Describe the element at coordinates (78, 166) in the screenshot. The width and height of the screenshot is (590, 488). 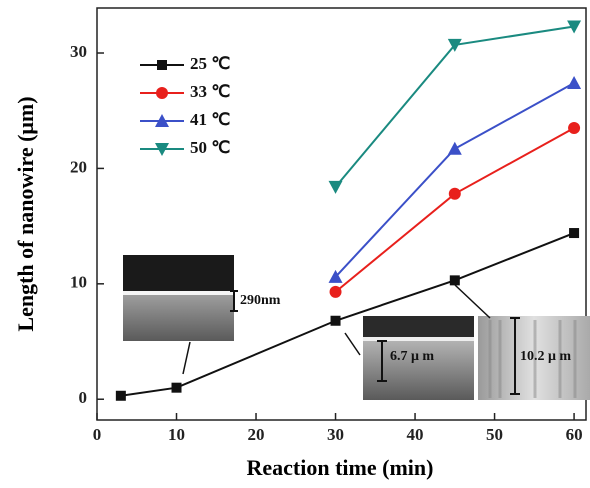
I see `y-tick-label: 20` at that location.